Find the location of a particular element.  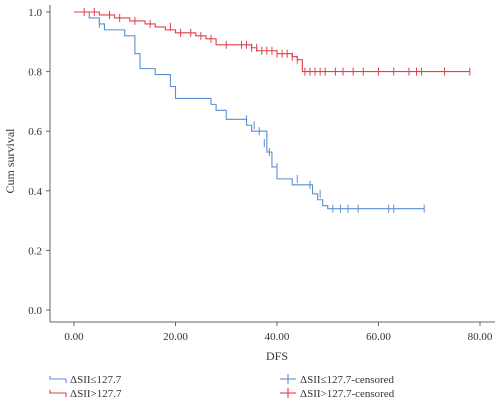

legend-label-1: ΔSII>127.7 is located at coordinates (96, 394).